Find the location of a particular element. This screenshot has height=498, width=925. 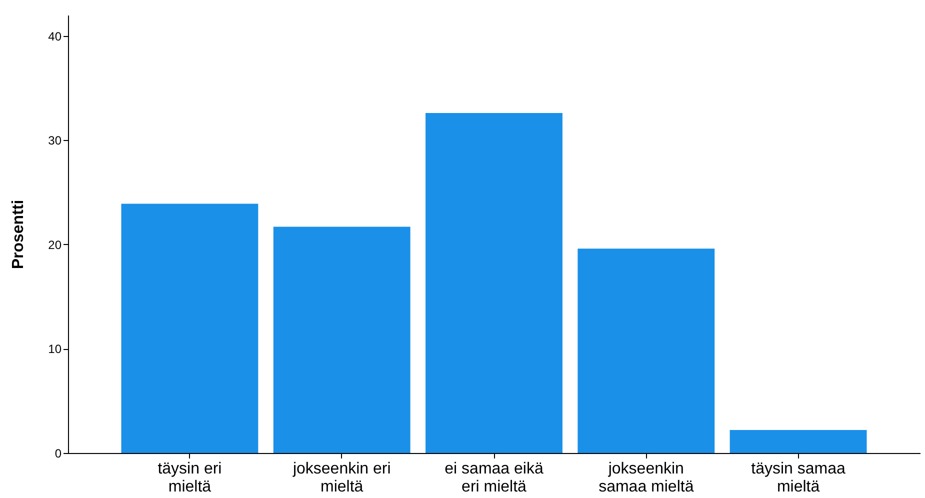

x-tick-label: jokseenkin samaa mieltä is located at coordinates (646, 478).